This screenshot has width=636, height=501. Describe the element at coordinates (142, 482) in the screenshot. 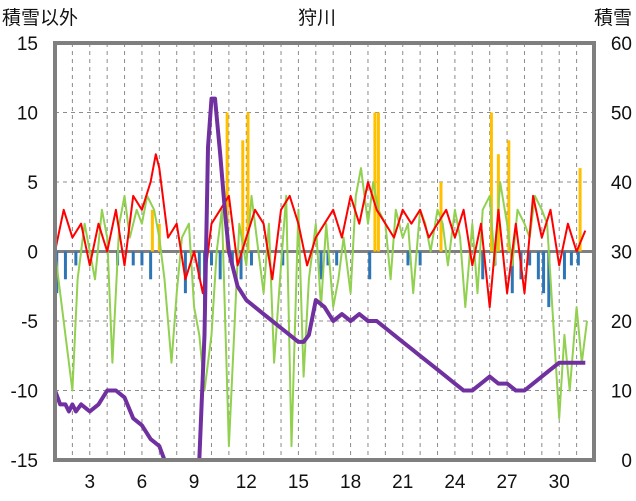

I see `x-tick-label: 6` at that location.